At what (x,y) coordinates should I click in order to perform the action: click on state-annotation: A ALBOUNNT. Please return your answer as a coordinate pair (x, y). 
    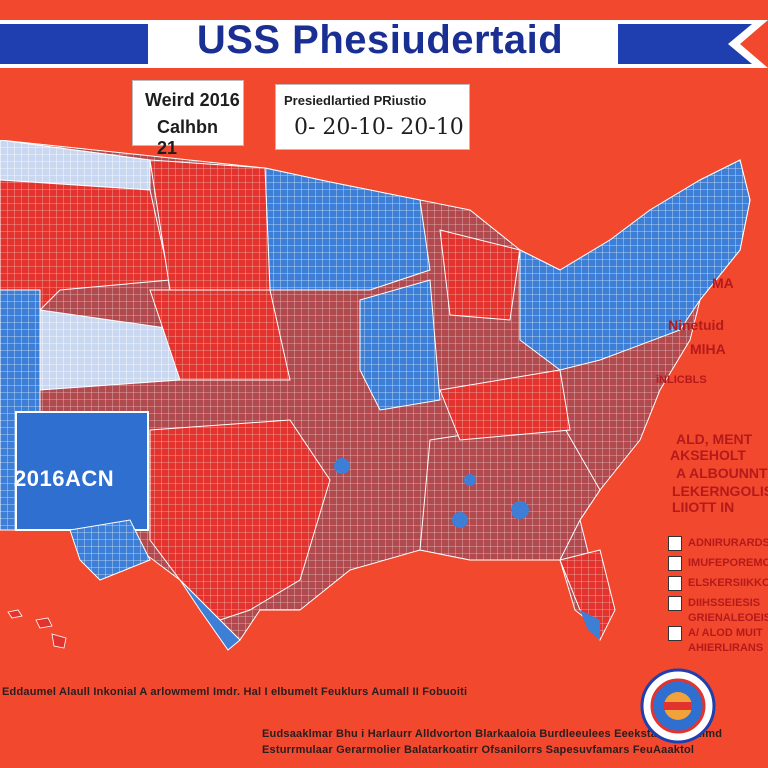
    Looking at the image, I should click on (722, 473).